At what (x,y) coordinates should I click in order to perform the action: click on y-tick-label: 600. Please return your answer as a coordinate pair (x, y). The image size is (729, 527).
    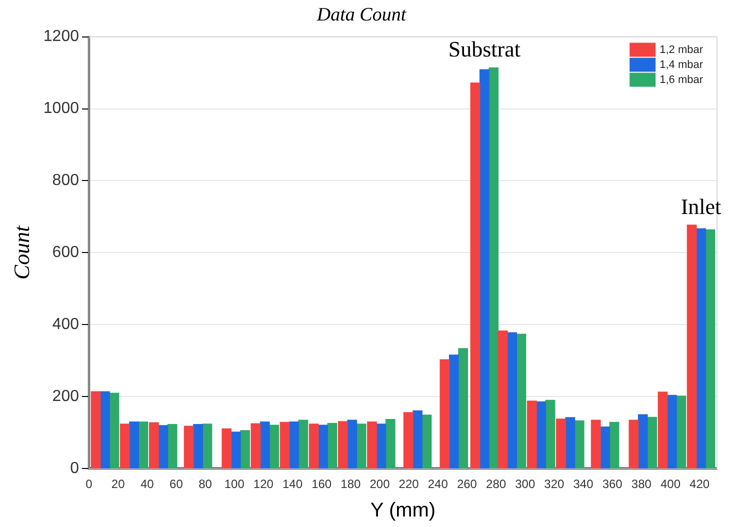
    Looking at the image, I should click on (66, 253).